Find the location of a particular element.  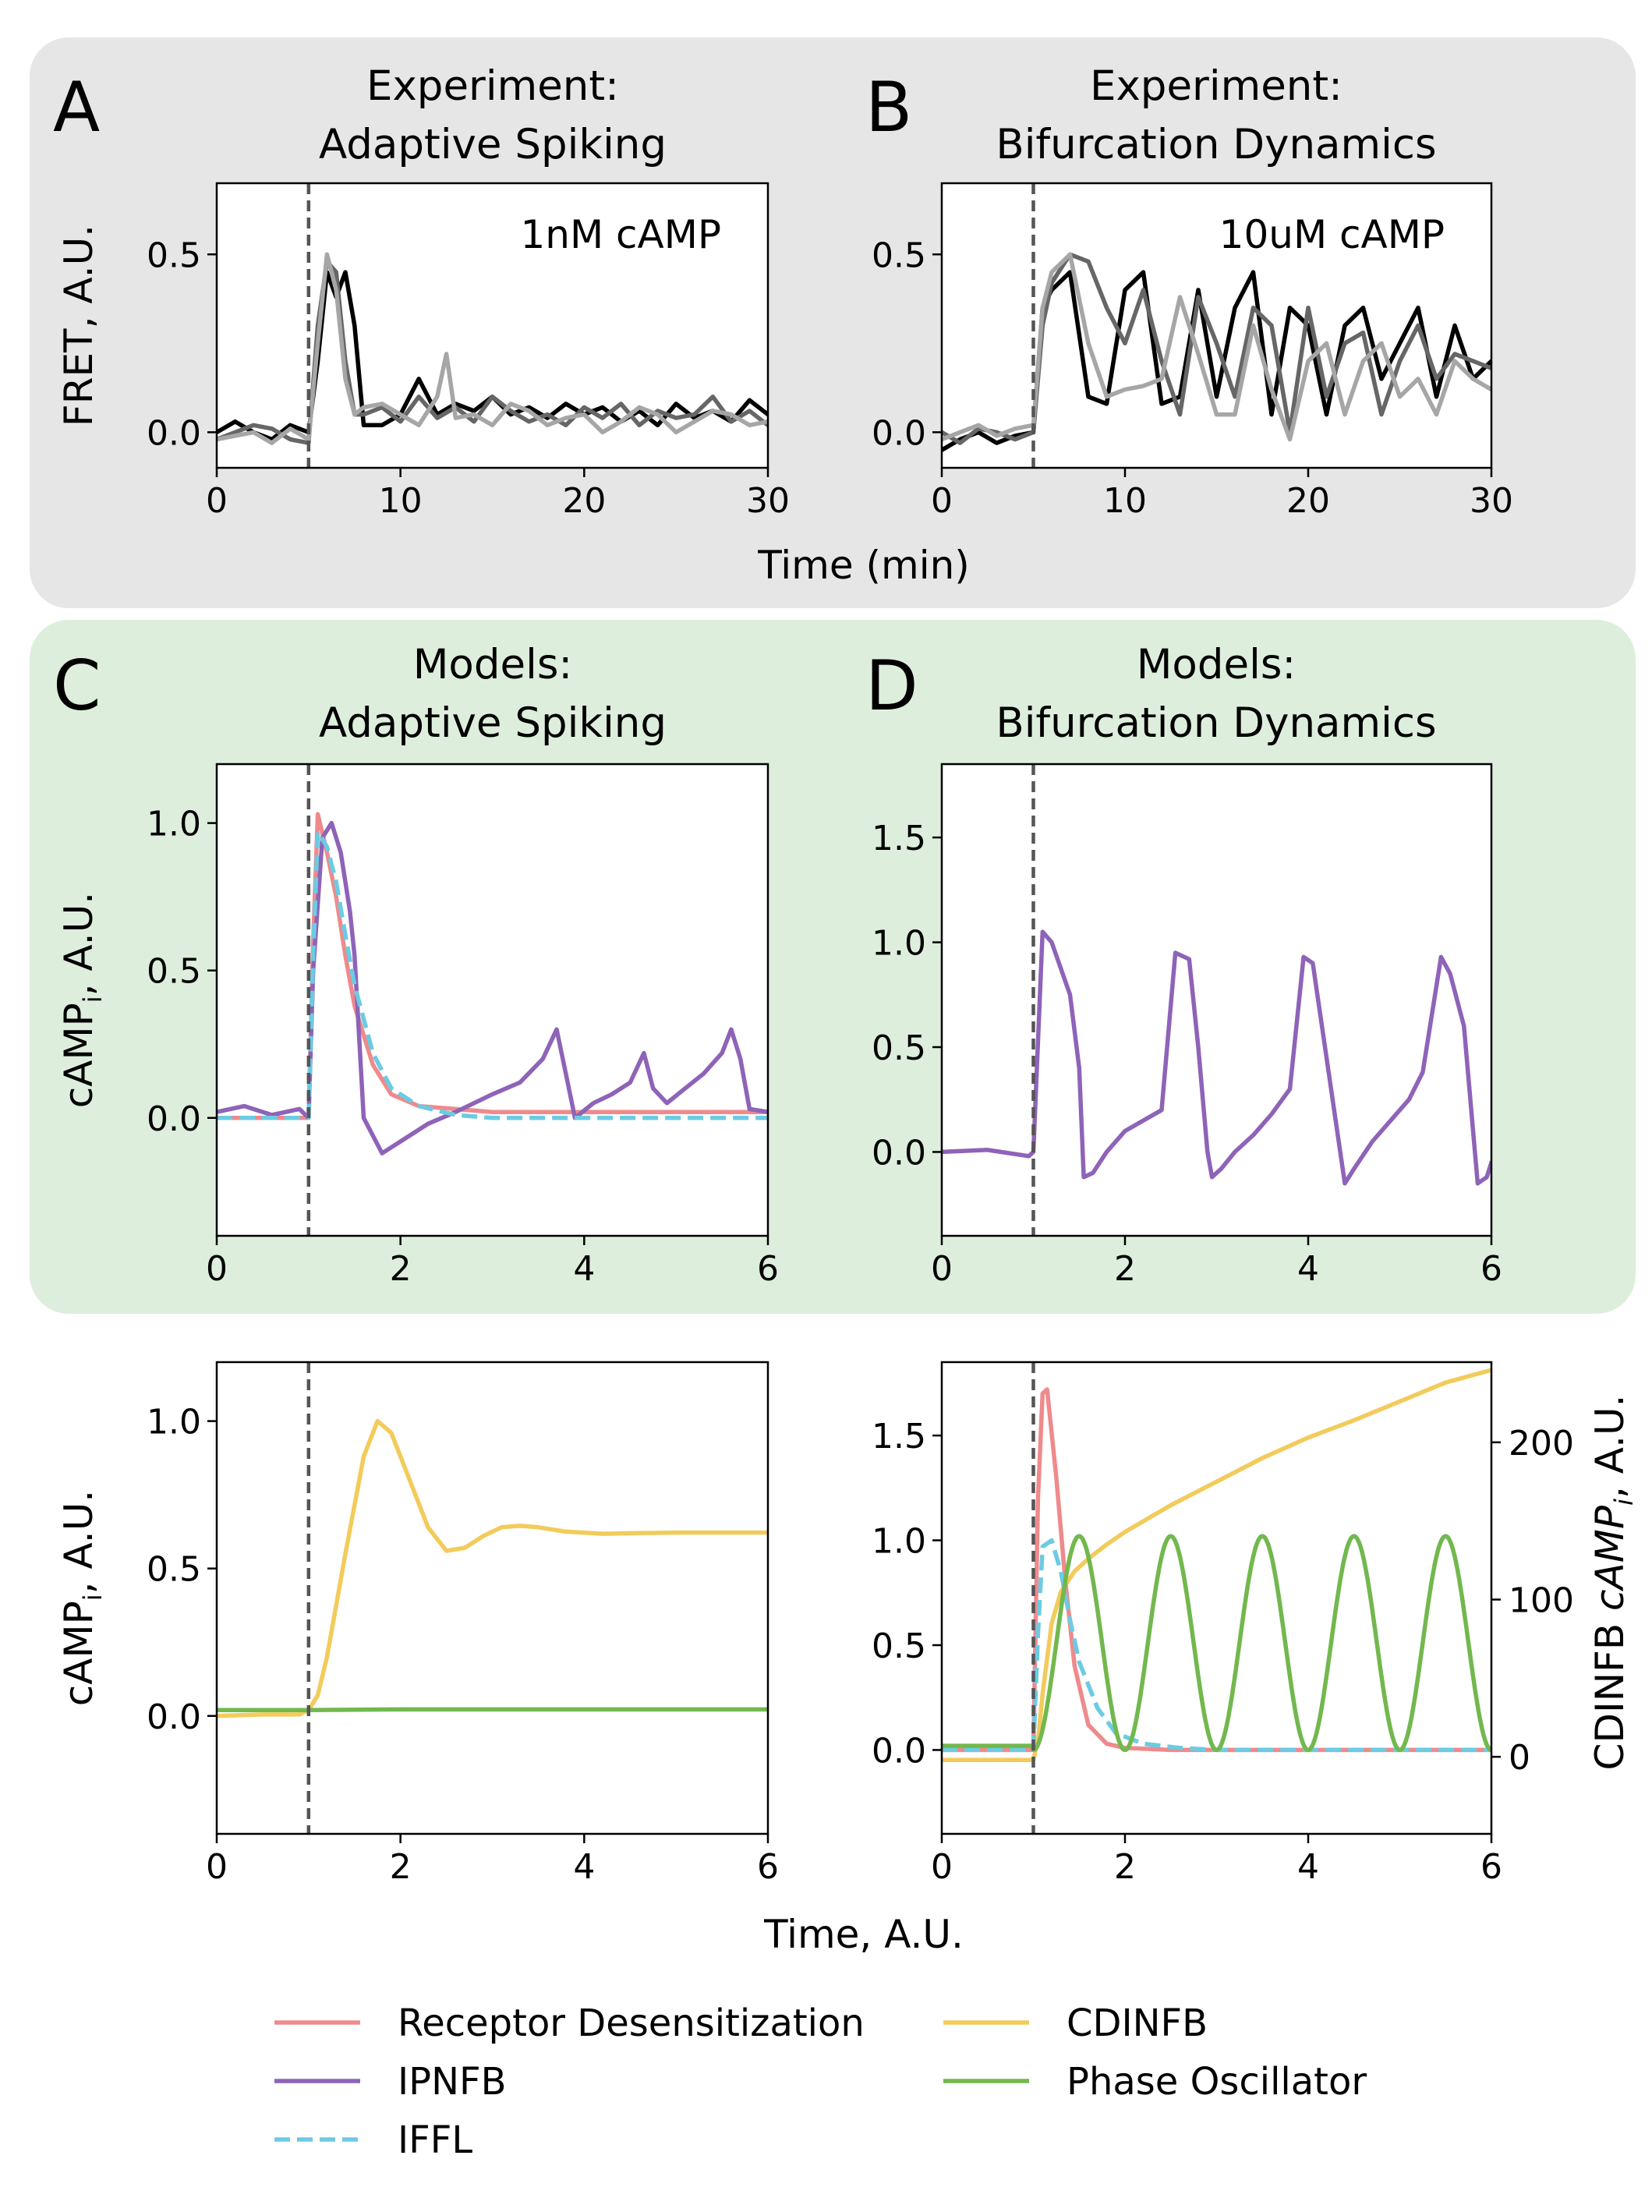

y2-axis-label: CDINFB cAMPi, A.U. is located at coordinates (1613, 1583).